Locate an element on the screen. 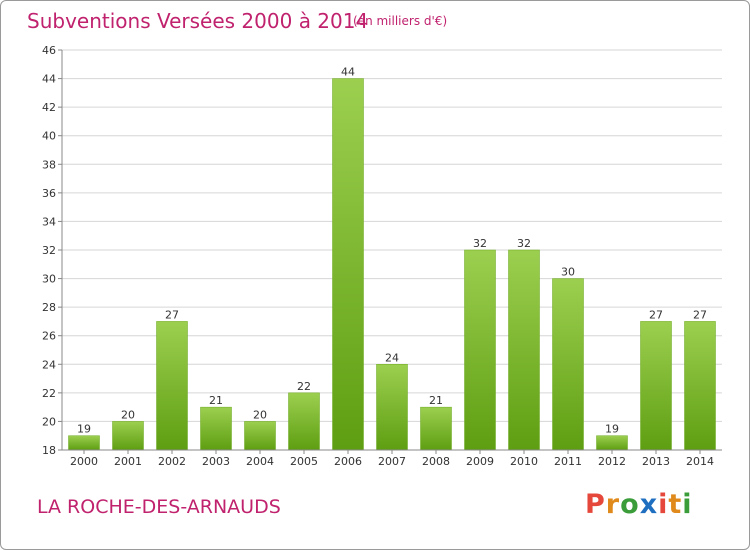  x-tick-label: 2006 is located at coordinates (348, 461).